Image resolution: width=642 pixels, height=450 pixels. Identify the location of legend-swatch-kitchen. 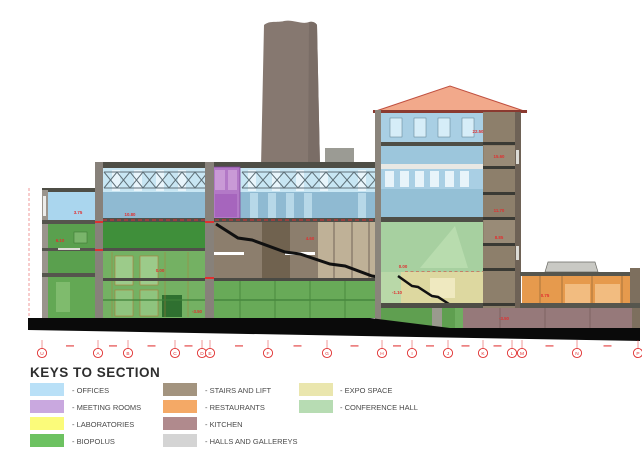
(180, 423).